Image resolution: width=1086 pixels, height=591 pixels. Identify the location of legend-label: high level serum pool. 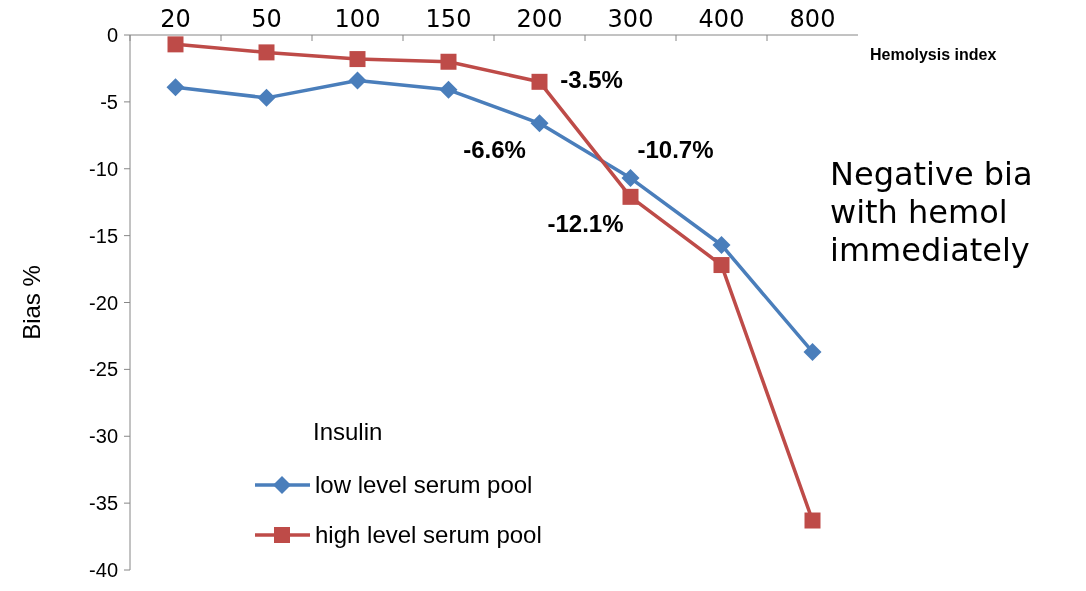
(428, 535).